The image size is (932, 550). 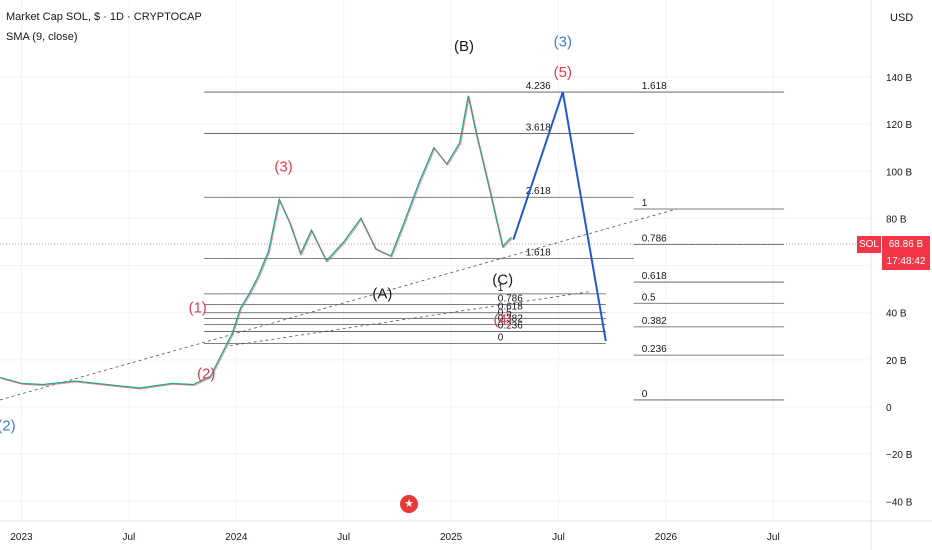 I want to click on fib-label: 2.618, so click(x=538, y=191).